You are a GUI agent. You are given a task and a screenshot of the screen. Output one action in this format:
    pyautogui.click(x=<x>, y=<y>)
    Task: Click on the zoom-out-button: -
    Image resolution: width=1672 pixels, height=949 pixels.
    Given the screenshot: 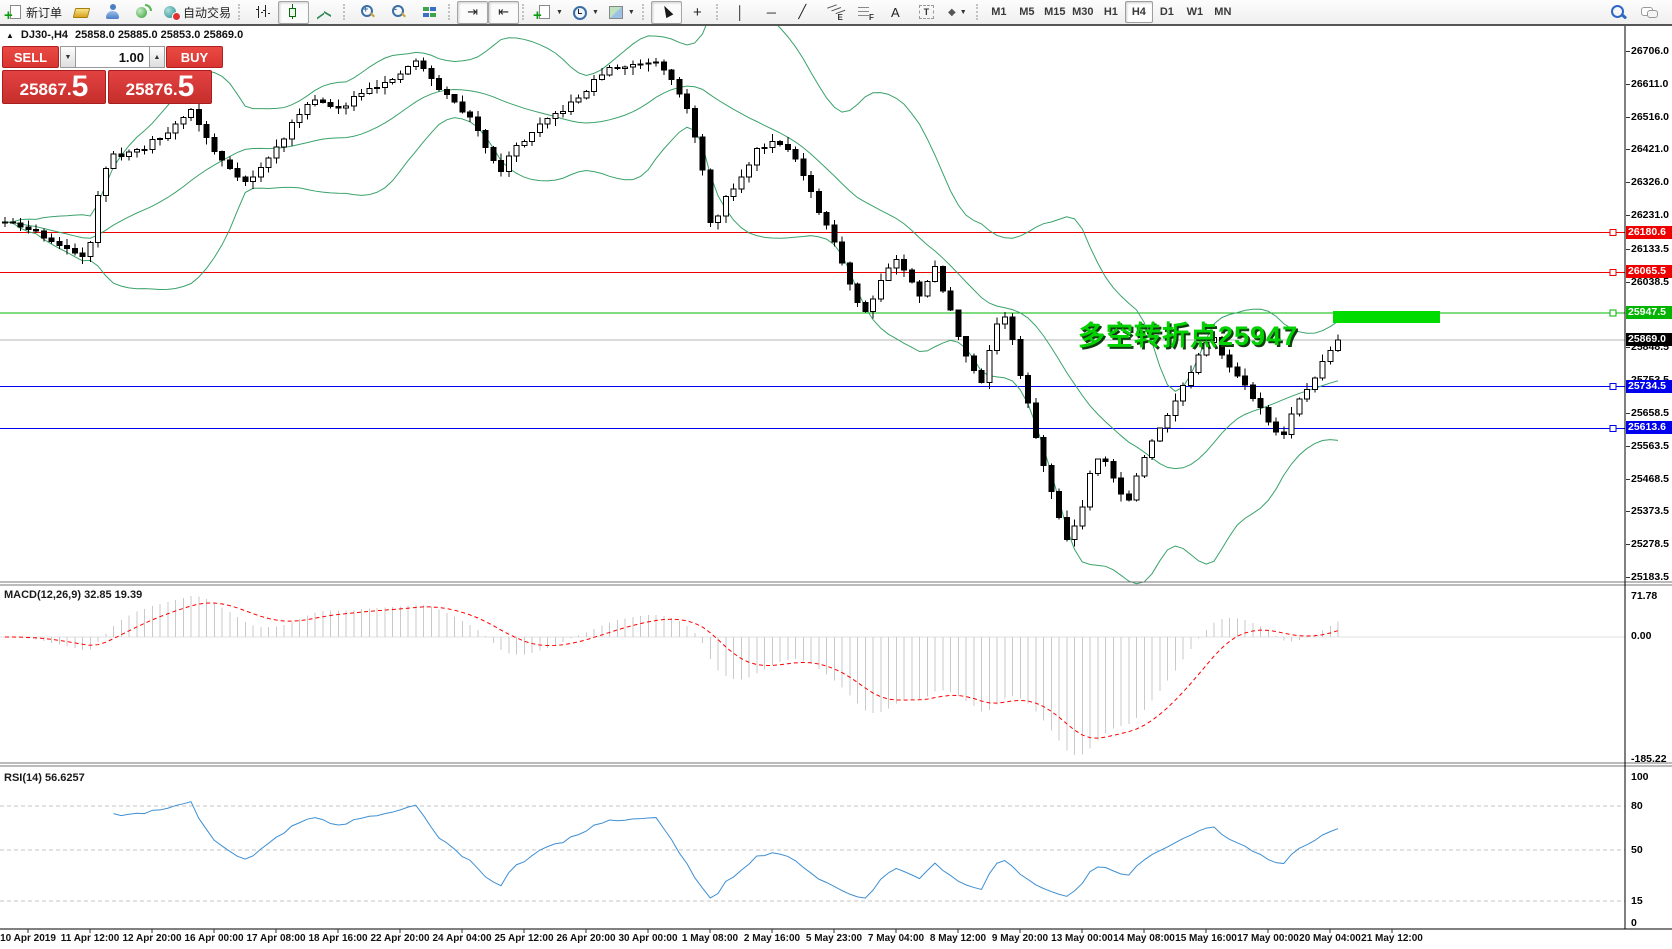 What is the action you would take?
    pyautogui.click(x=398, y=12)
    